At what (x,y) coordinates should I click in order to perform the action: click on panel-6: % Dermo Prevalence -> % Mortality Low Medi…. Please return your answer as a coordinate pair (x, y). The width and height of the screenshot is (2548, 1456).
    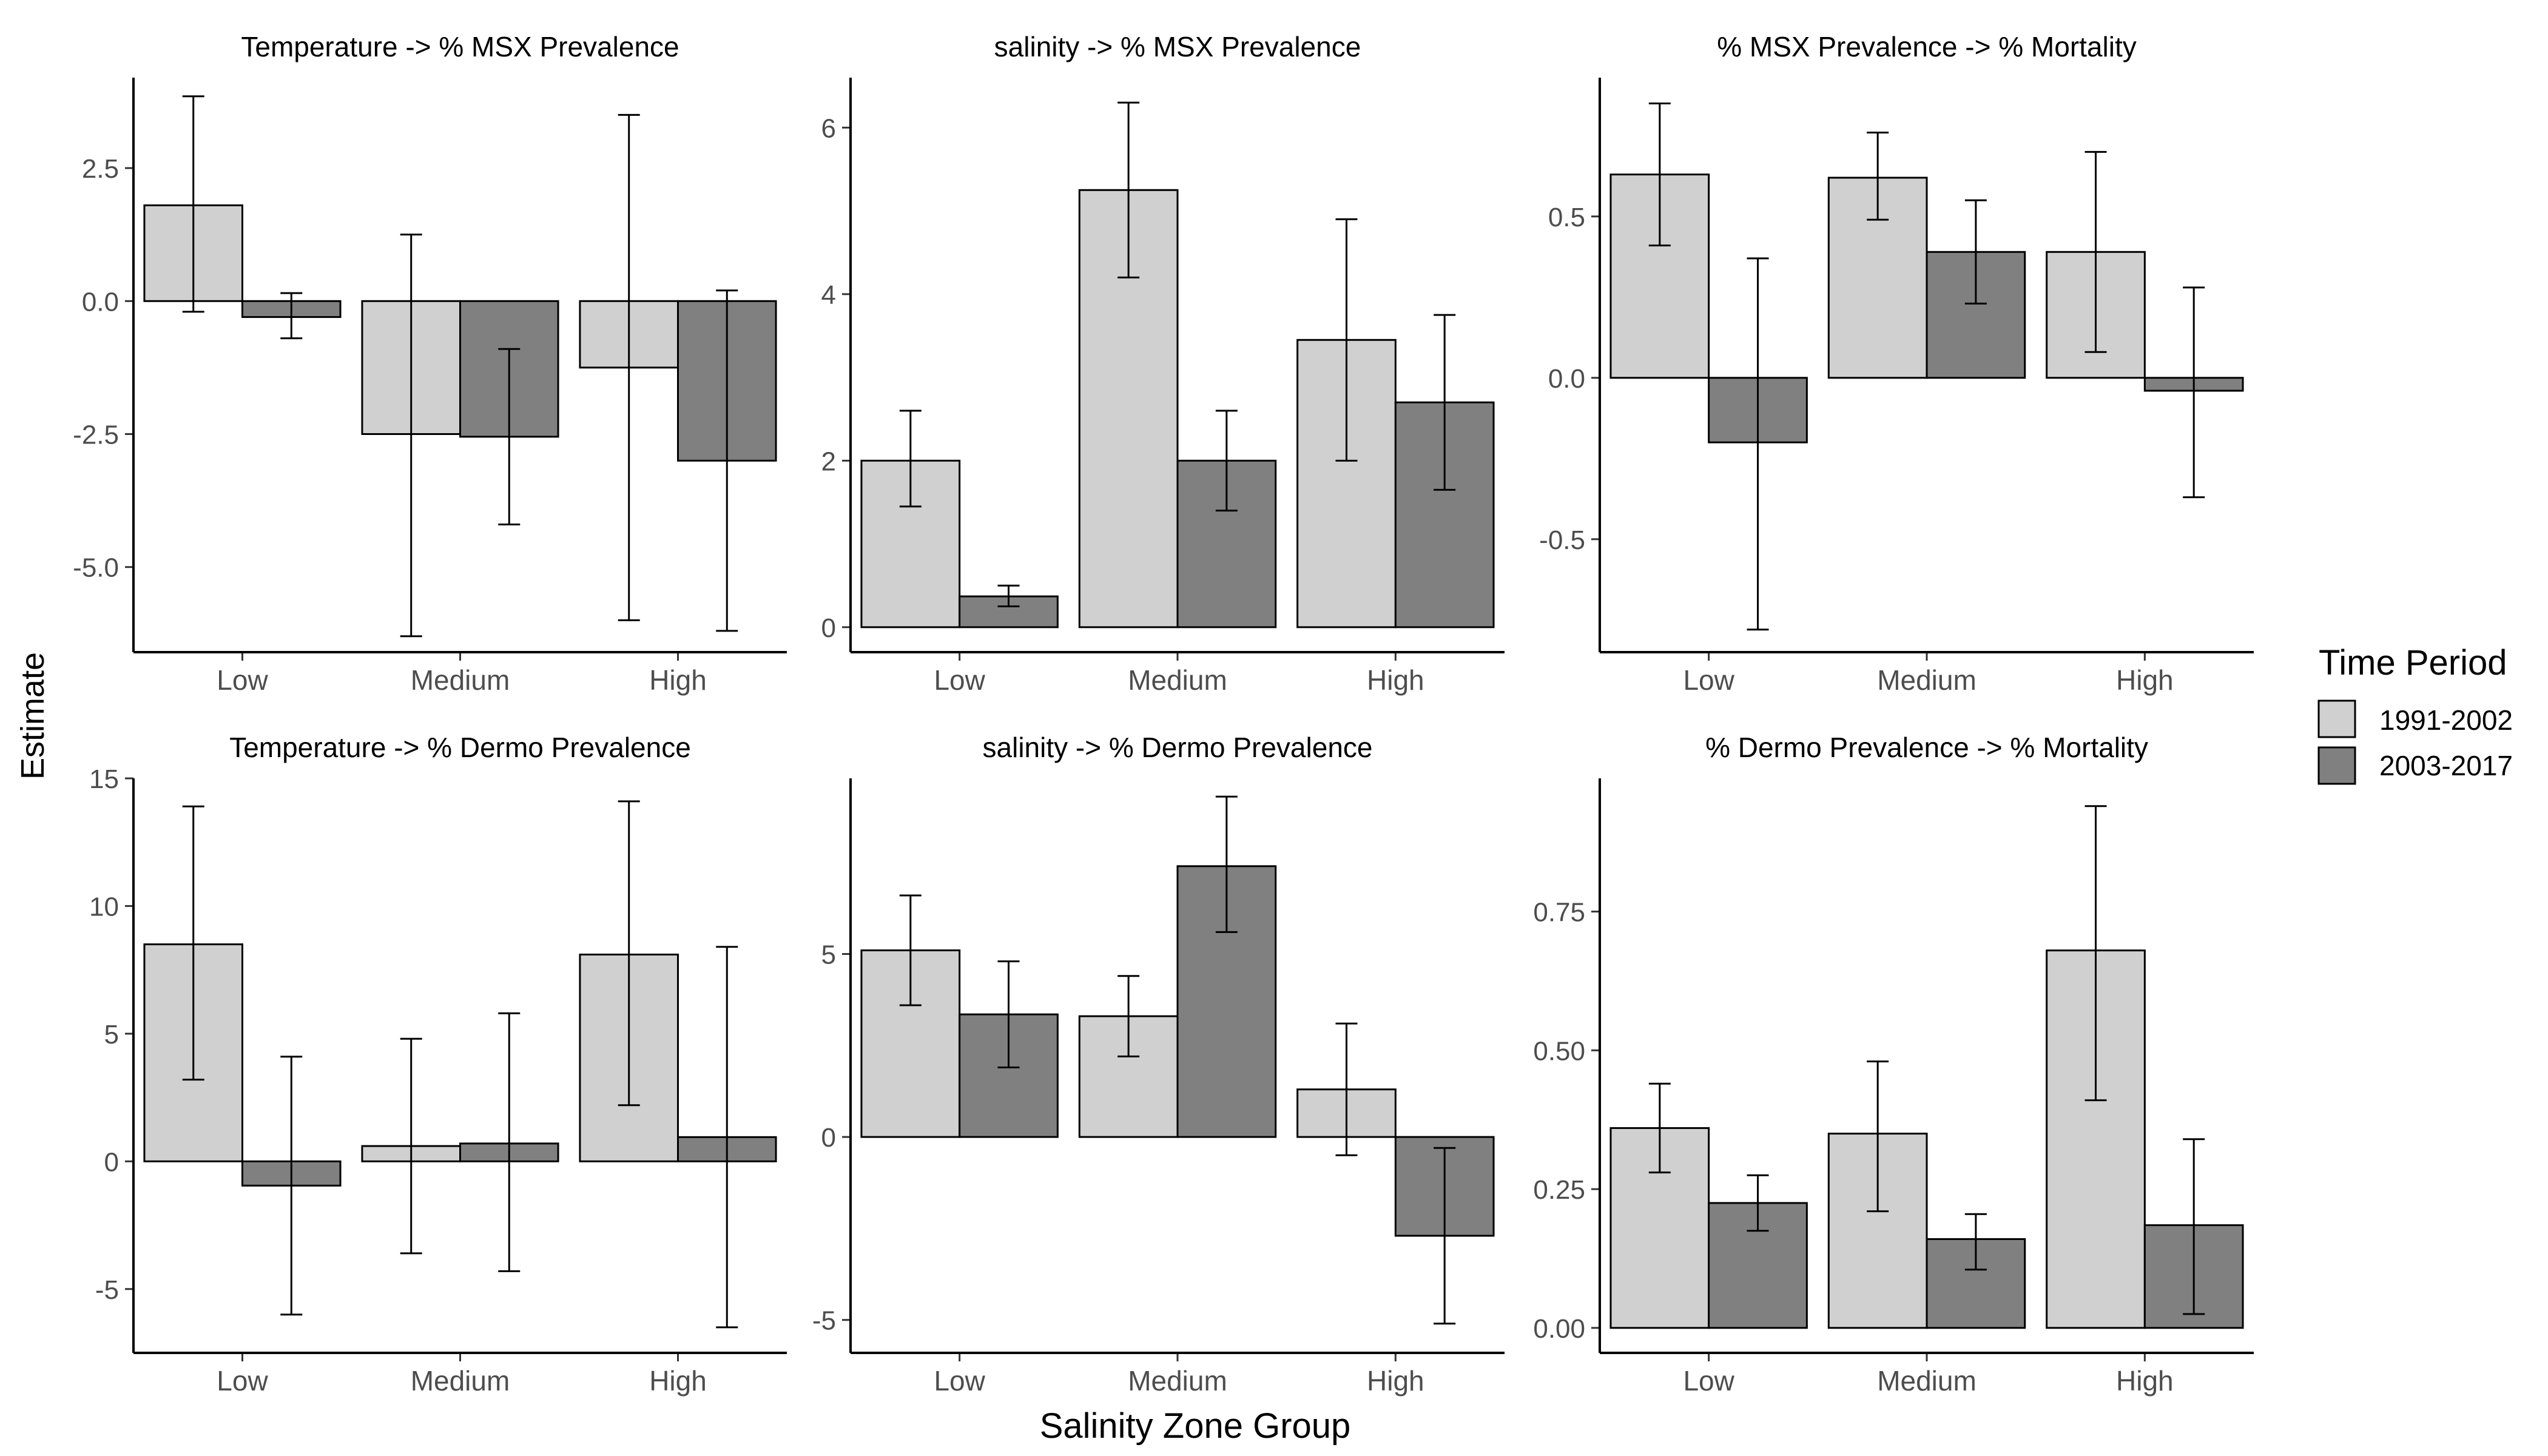
    Looking at the image, I should click on (1893, 1064).